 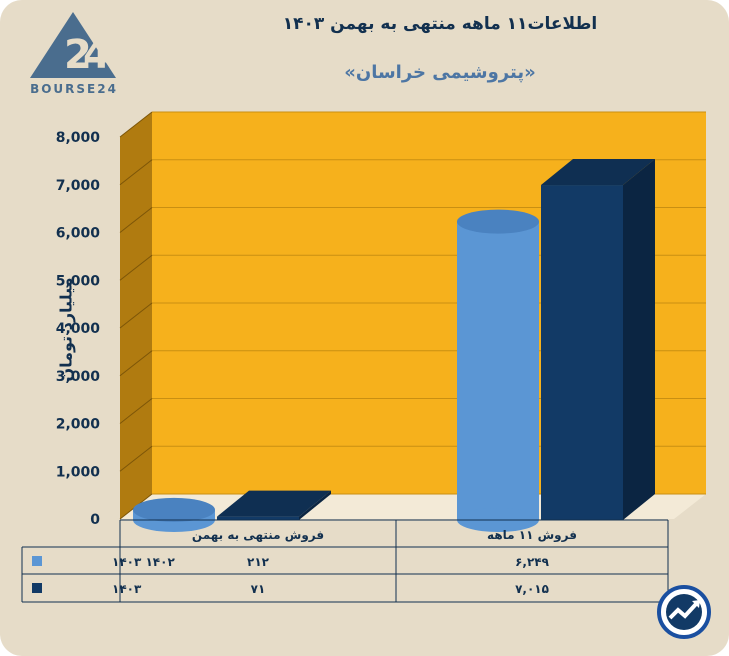 What do you see at coordinates (95, 520) in the screenshot?
I see `y-tick-label: 0` at bounding box center [95, 520].